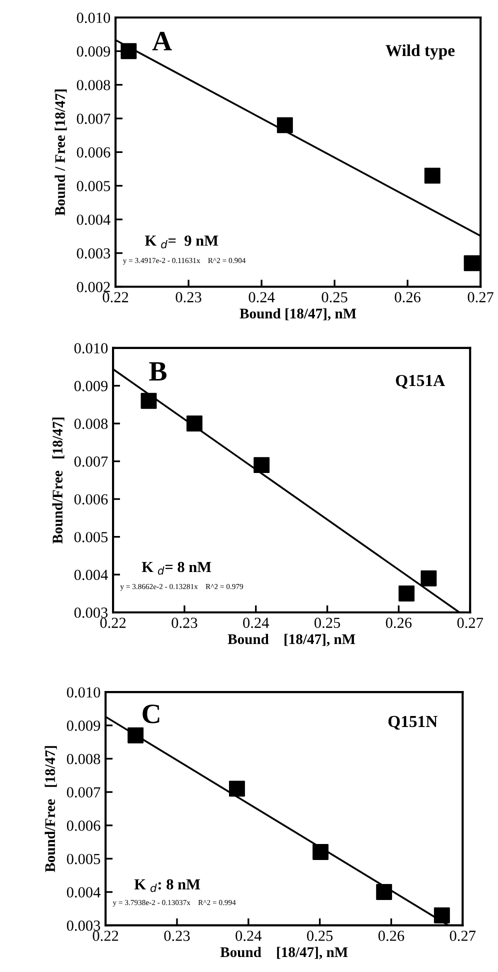 The width and height of the screenshot is (498, 972). Describe the element at coordinates (60, 153) in the screenshot. I see `y-axis-title: Bound / Free [18/47]` at that location.